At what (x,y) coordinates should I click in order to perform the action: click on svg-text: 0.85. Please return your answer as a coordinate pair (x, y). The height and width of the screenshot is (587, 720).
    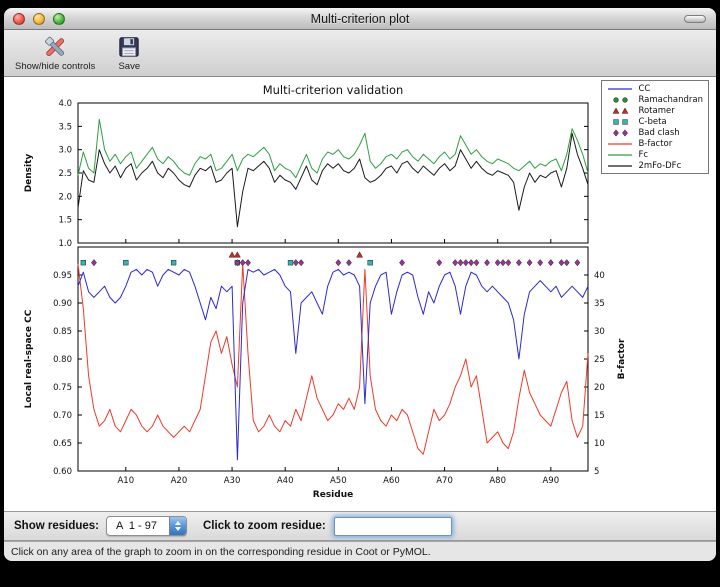
    Looking at the image, I should click on (62, 332).